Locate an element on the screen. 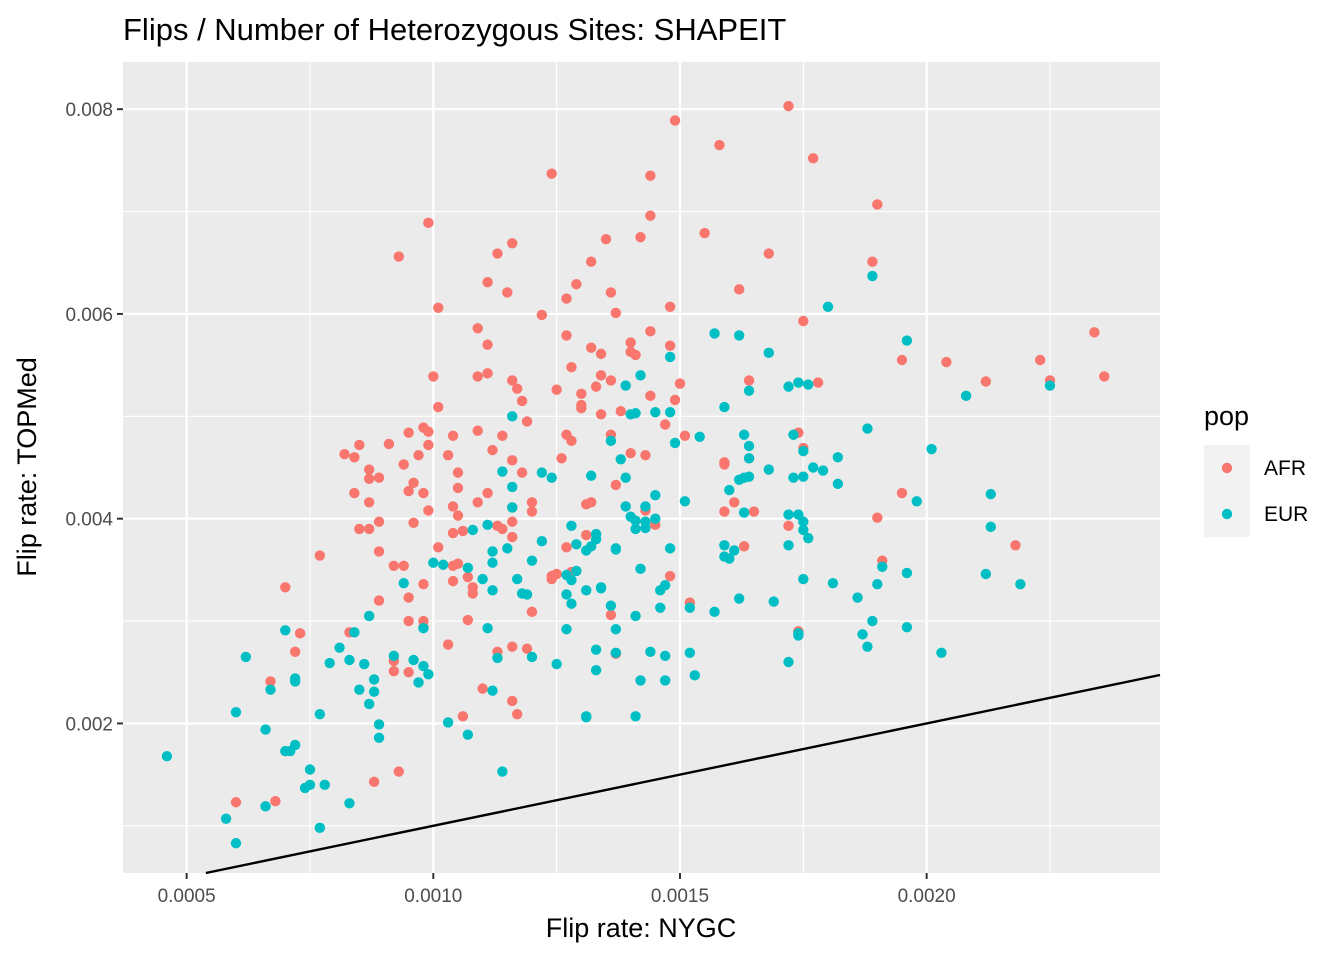  x-tick-label: 0.0020 is located at coordinates (927, 896).